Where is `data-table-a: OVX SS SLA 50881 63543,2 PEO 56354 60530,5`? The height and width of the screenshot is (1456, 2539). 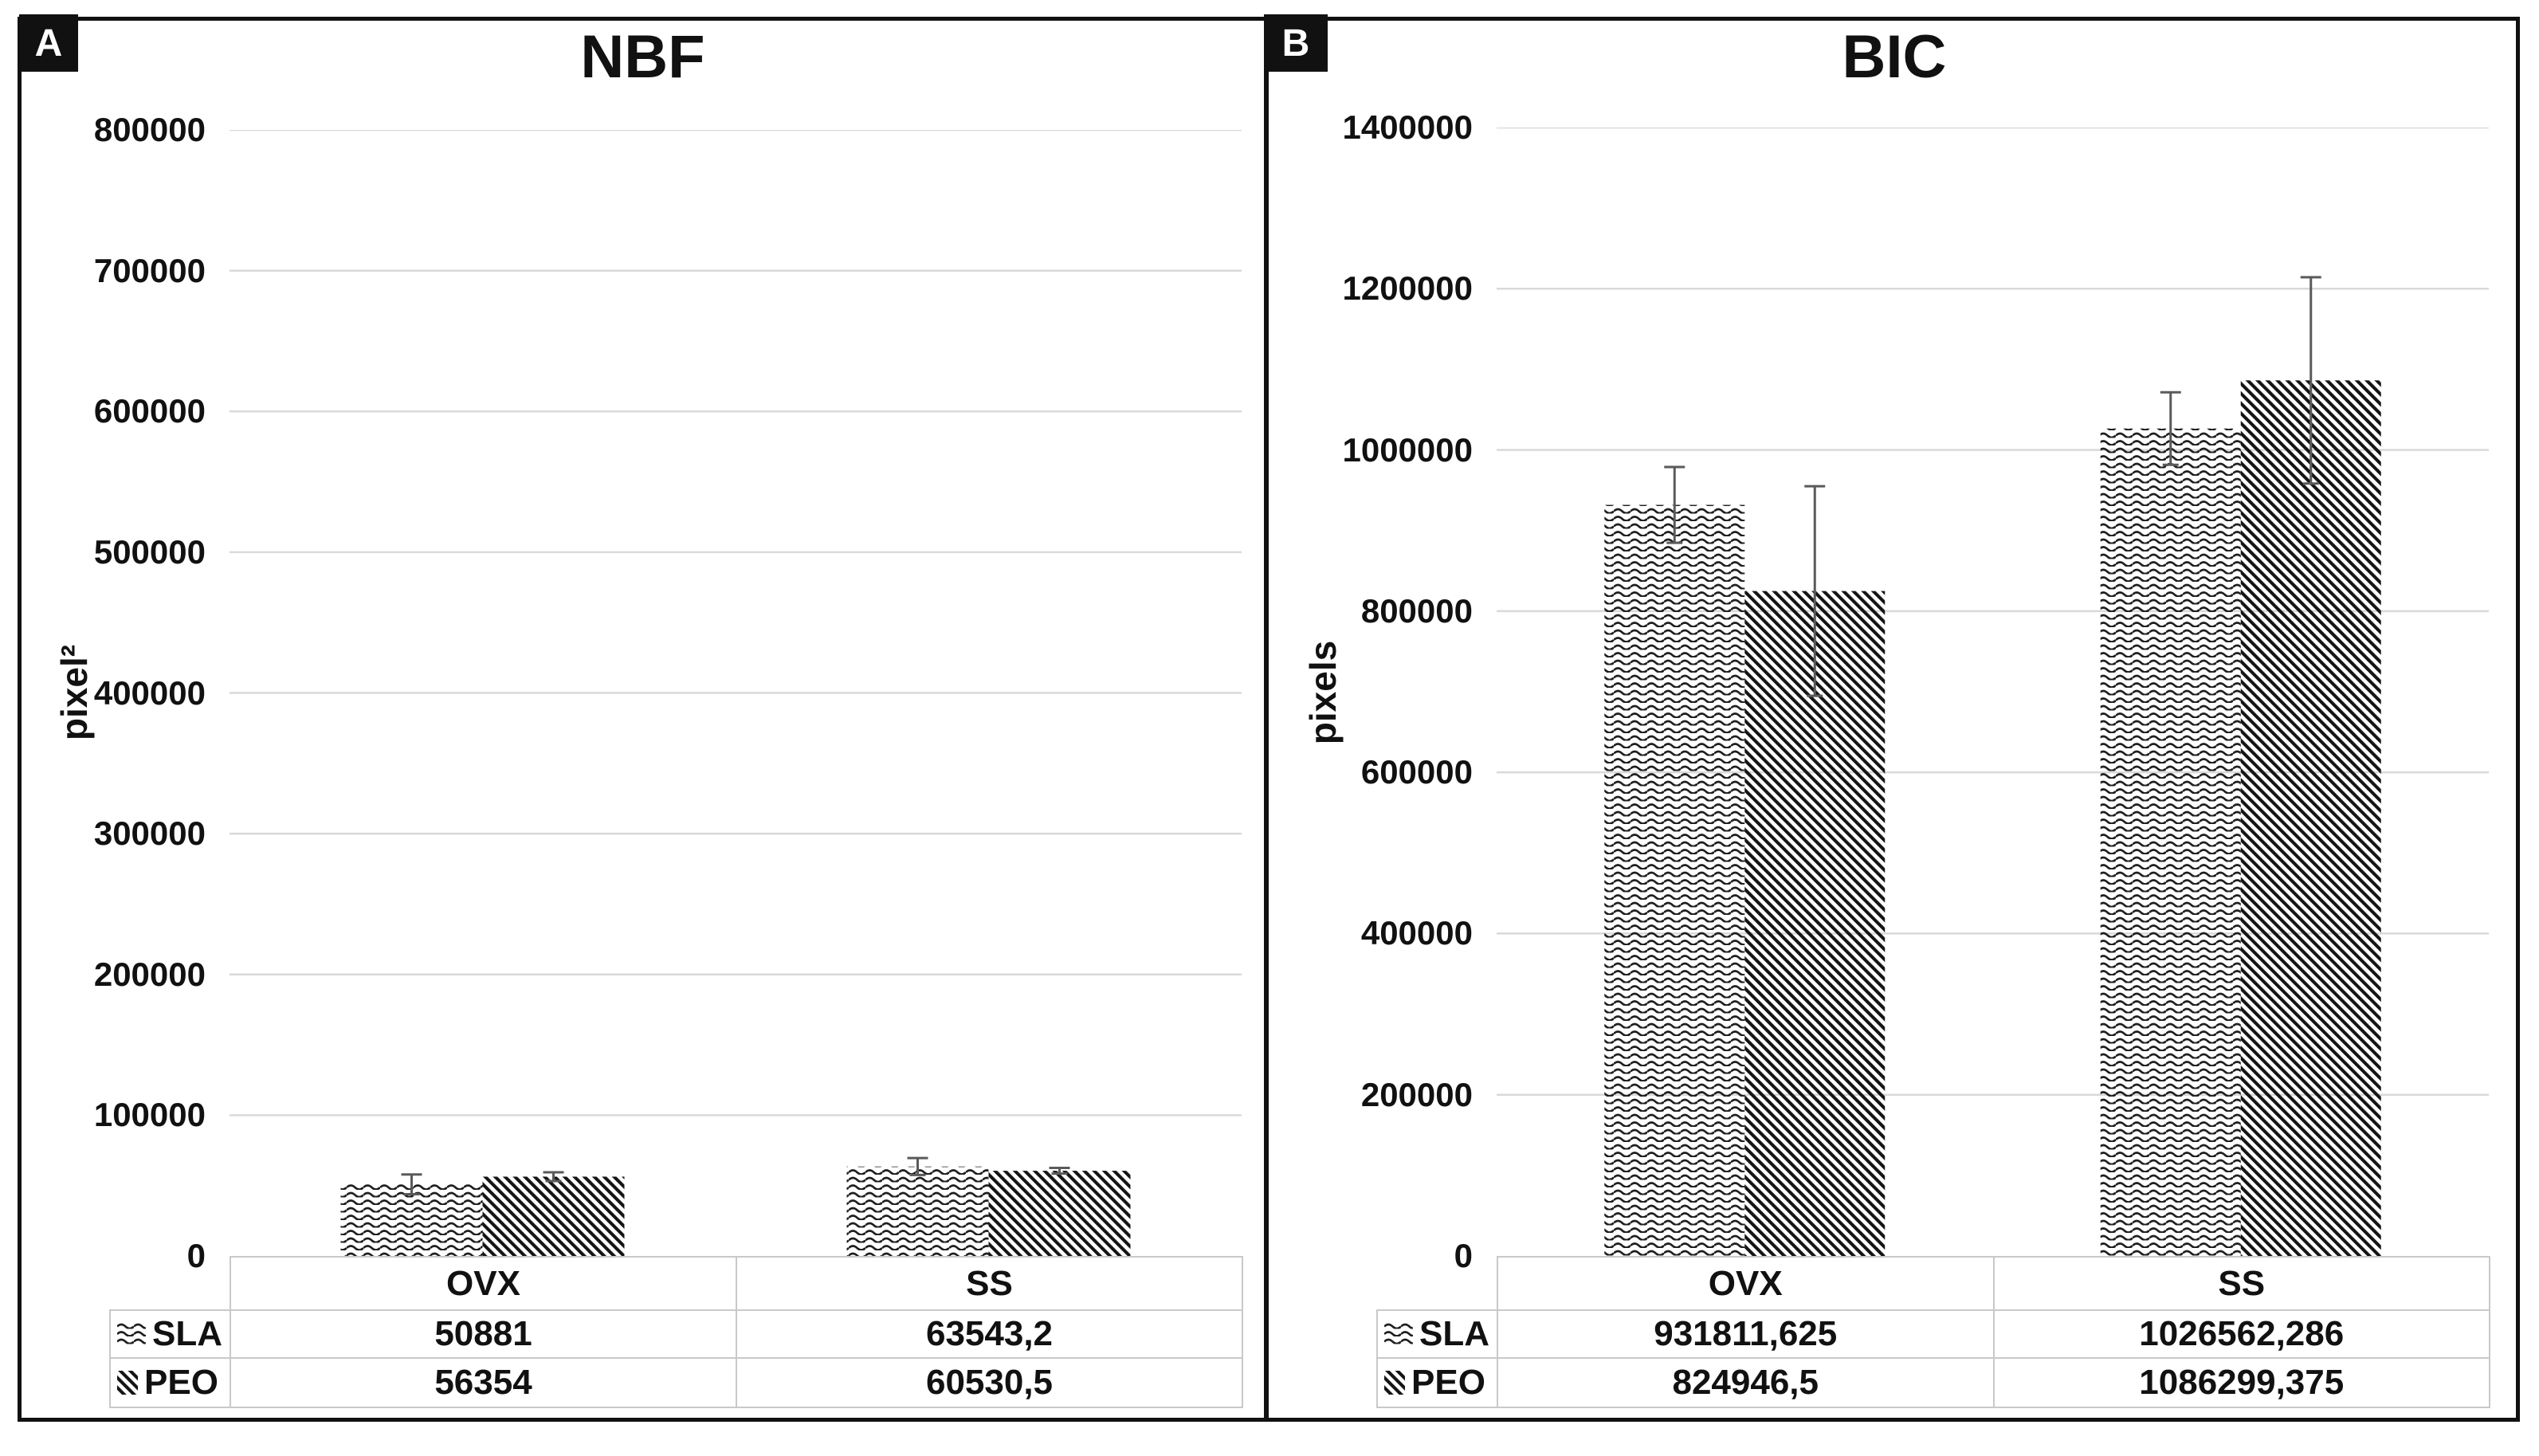 data-table-a: OVX SS SLA 50881 63543,2 PEO 56354 60530,5 is located at coordinates (676, 1332).